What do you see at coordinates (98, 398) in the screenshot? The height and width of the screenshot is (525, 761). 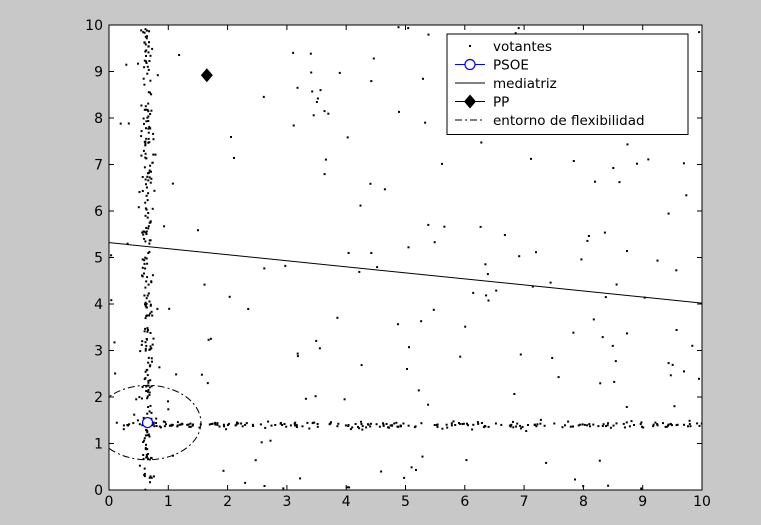 I see `y-tick-label: 2` at bounding box center [98, 398].